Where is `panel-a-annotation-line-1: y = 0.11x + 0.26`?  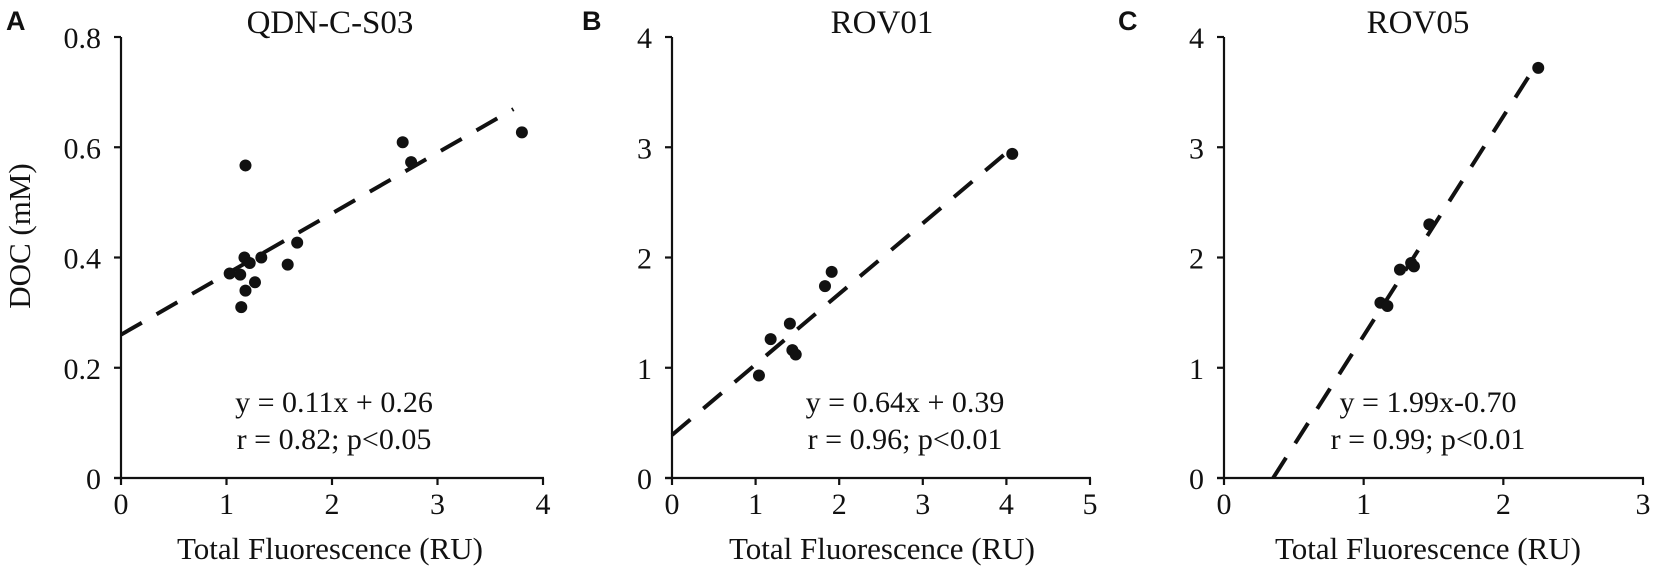
panel-a-annotation-line-1: y = 0.11x + 0.26 is located at coordinates (334, 402).